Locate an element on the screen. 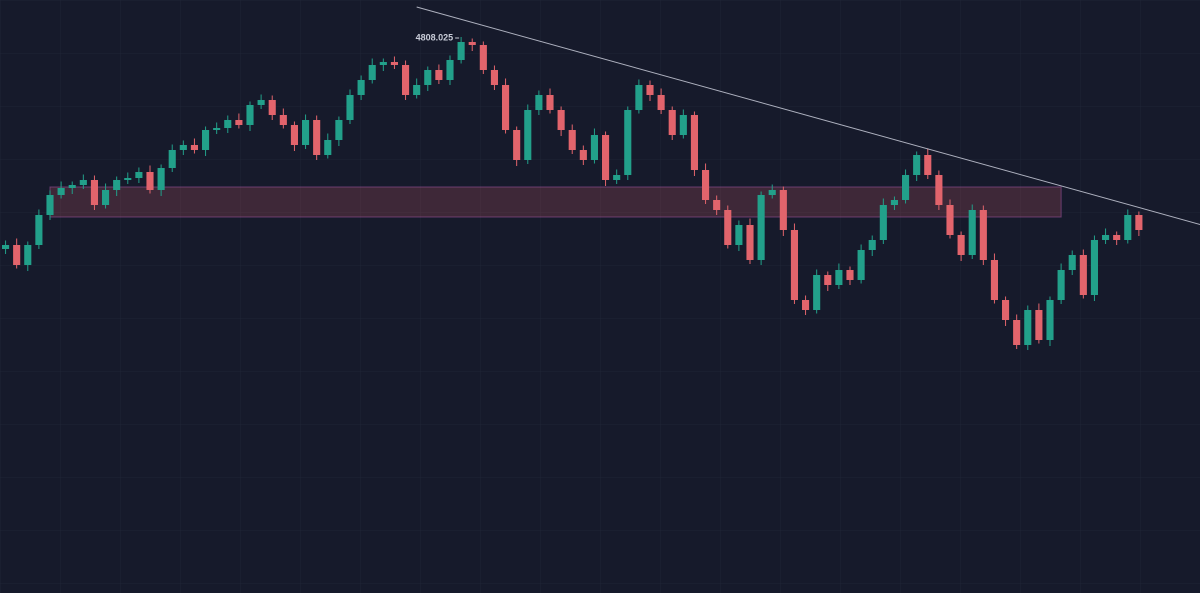 The height and width of the screenshot is (593, 1200). zone is located at coordinates (555, 202).